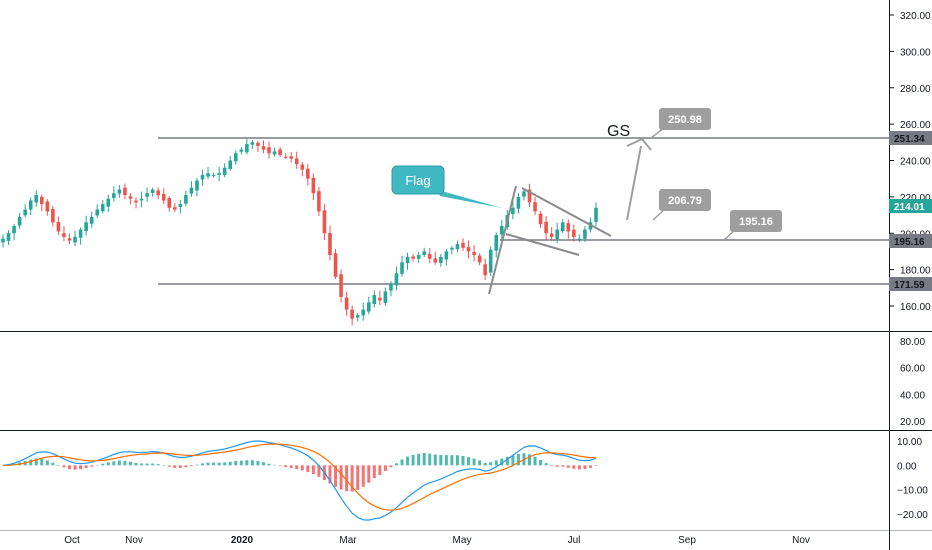 Image resolution: width=932 pixels, height=550 pixels. I want to click on price-tick-label: 220.00, so click(915, 198).